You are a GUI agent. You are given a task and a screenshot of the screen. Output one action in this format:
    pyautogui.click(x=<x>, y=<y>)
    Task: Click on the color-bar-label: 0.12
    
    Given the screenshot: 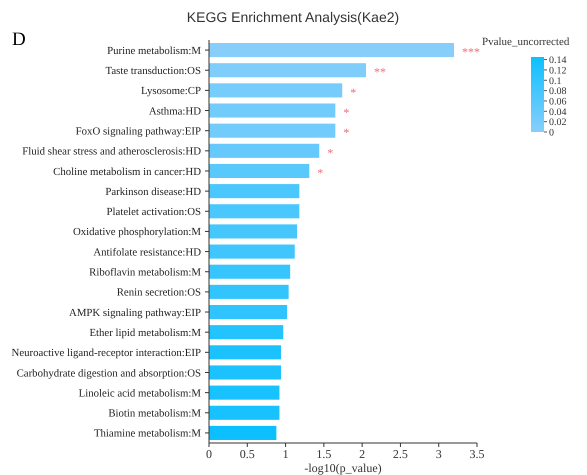 What is the action you would take?
    pyautogui.click(x=557, y=70)
    